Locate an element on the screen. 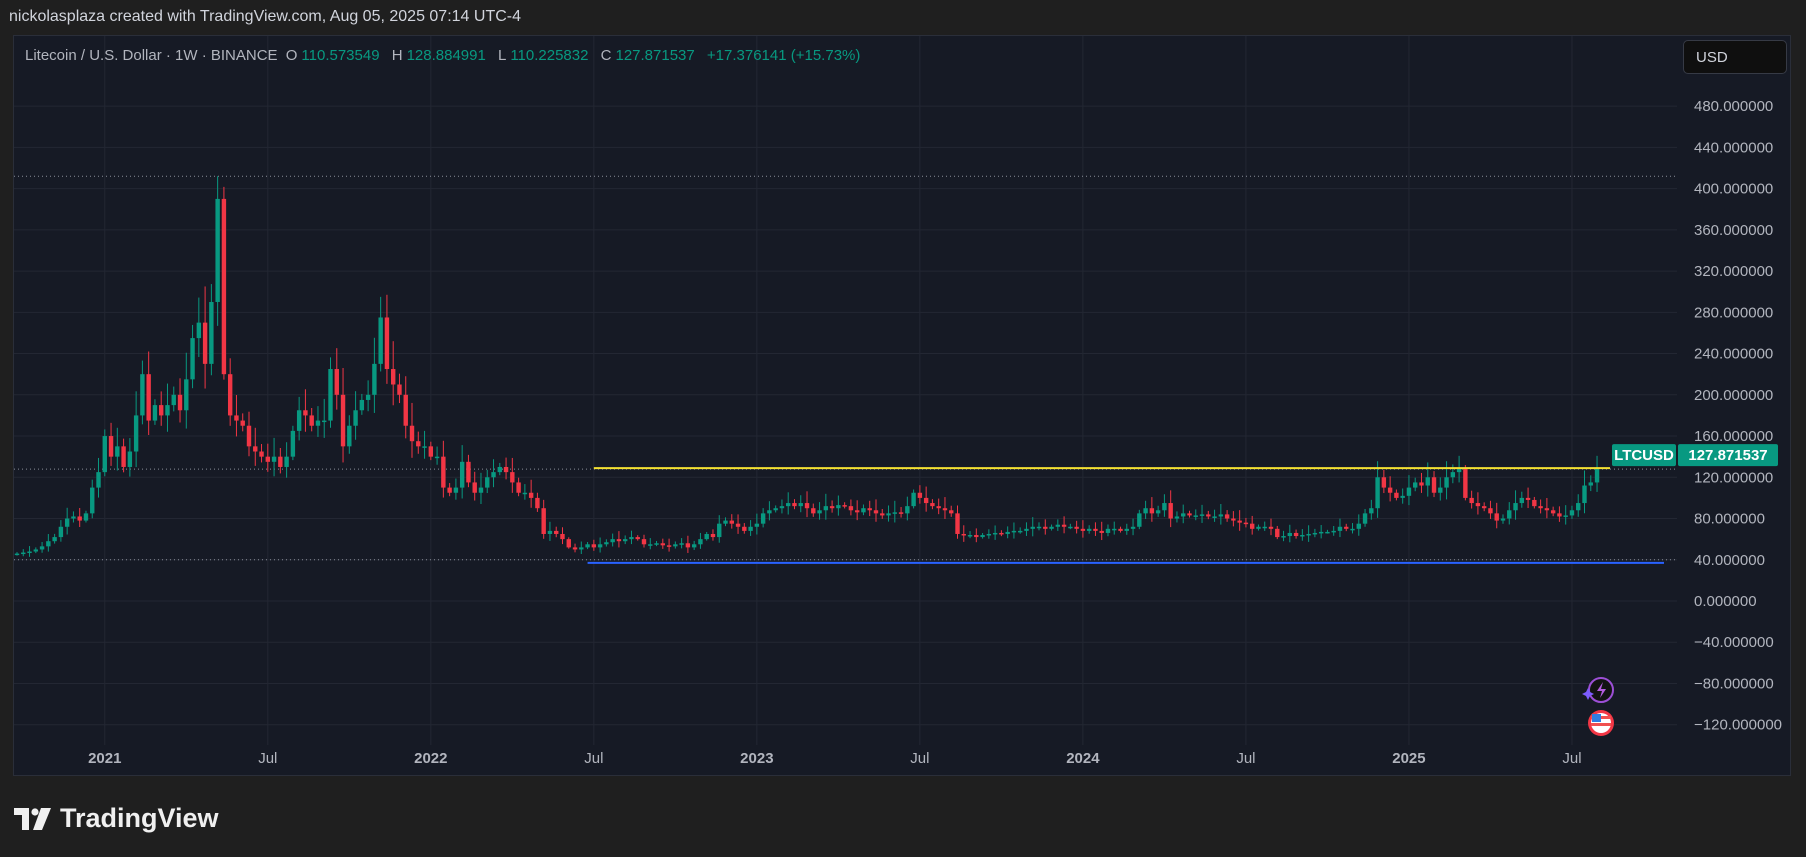 The image size is (1806, 857). price-tag-symbol: LTCUSD is located at coordinates (1644, 455).